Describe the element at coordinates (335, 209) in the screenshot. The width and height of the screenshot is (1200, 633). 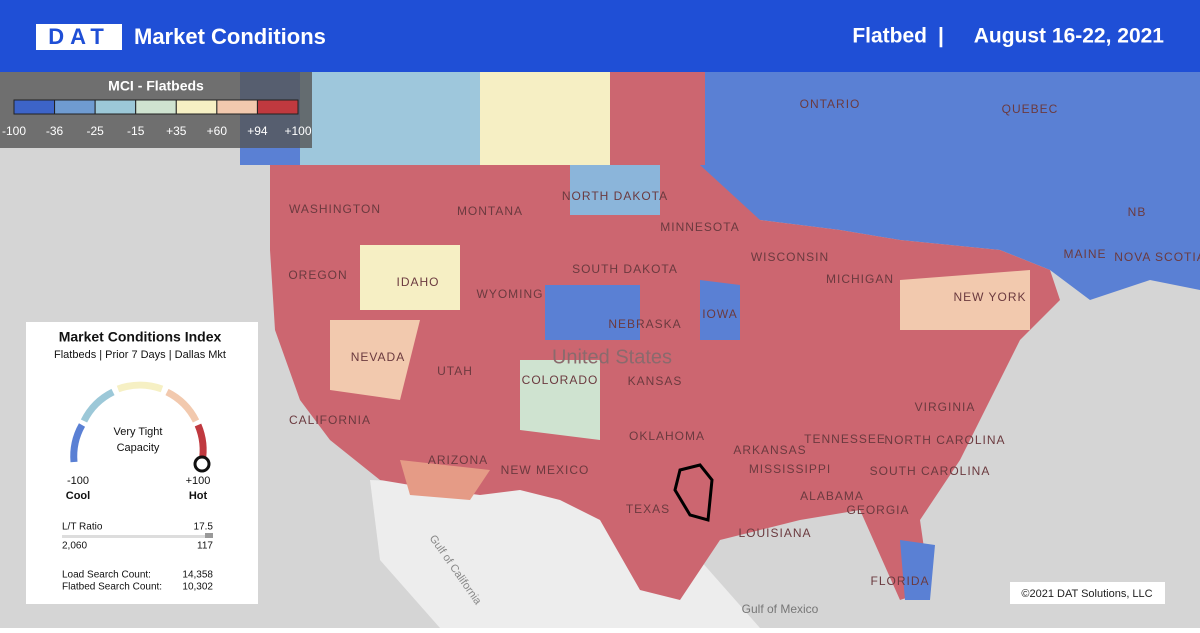
I see `map-label: WASHINGTON` at that location.